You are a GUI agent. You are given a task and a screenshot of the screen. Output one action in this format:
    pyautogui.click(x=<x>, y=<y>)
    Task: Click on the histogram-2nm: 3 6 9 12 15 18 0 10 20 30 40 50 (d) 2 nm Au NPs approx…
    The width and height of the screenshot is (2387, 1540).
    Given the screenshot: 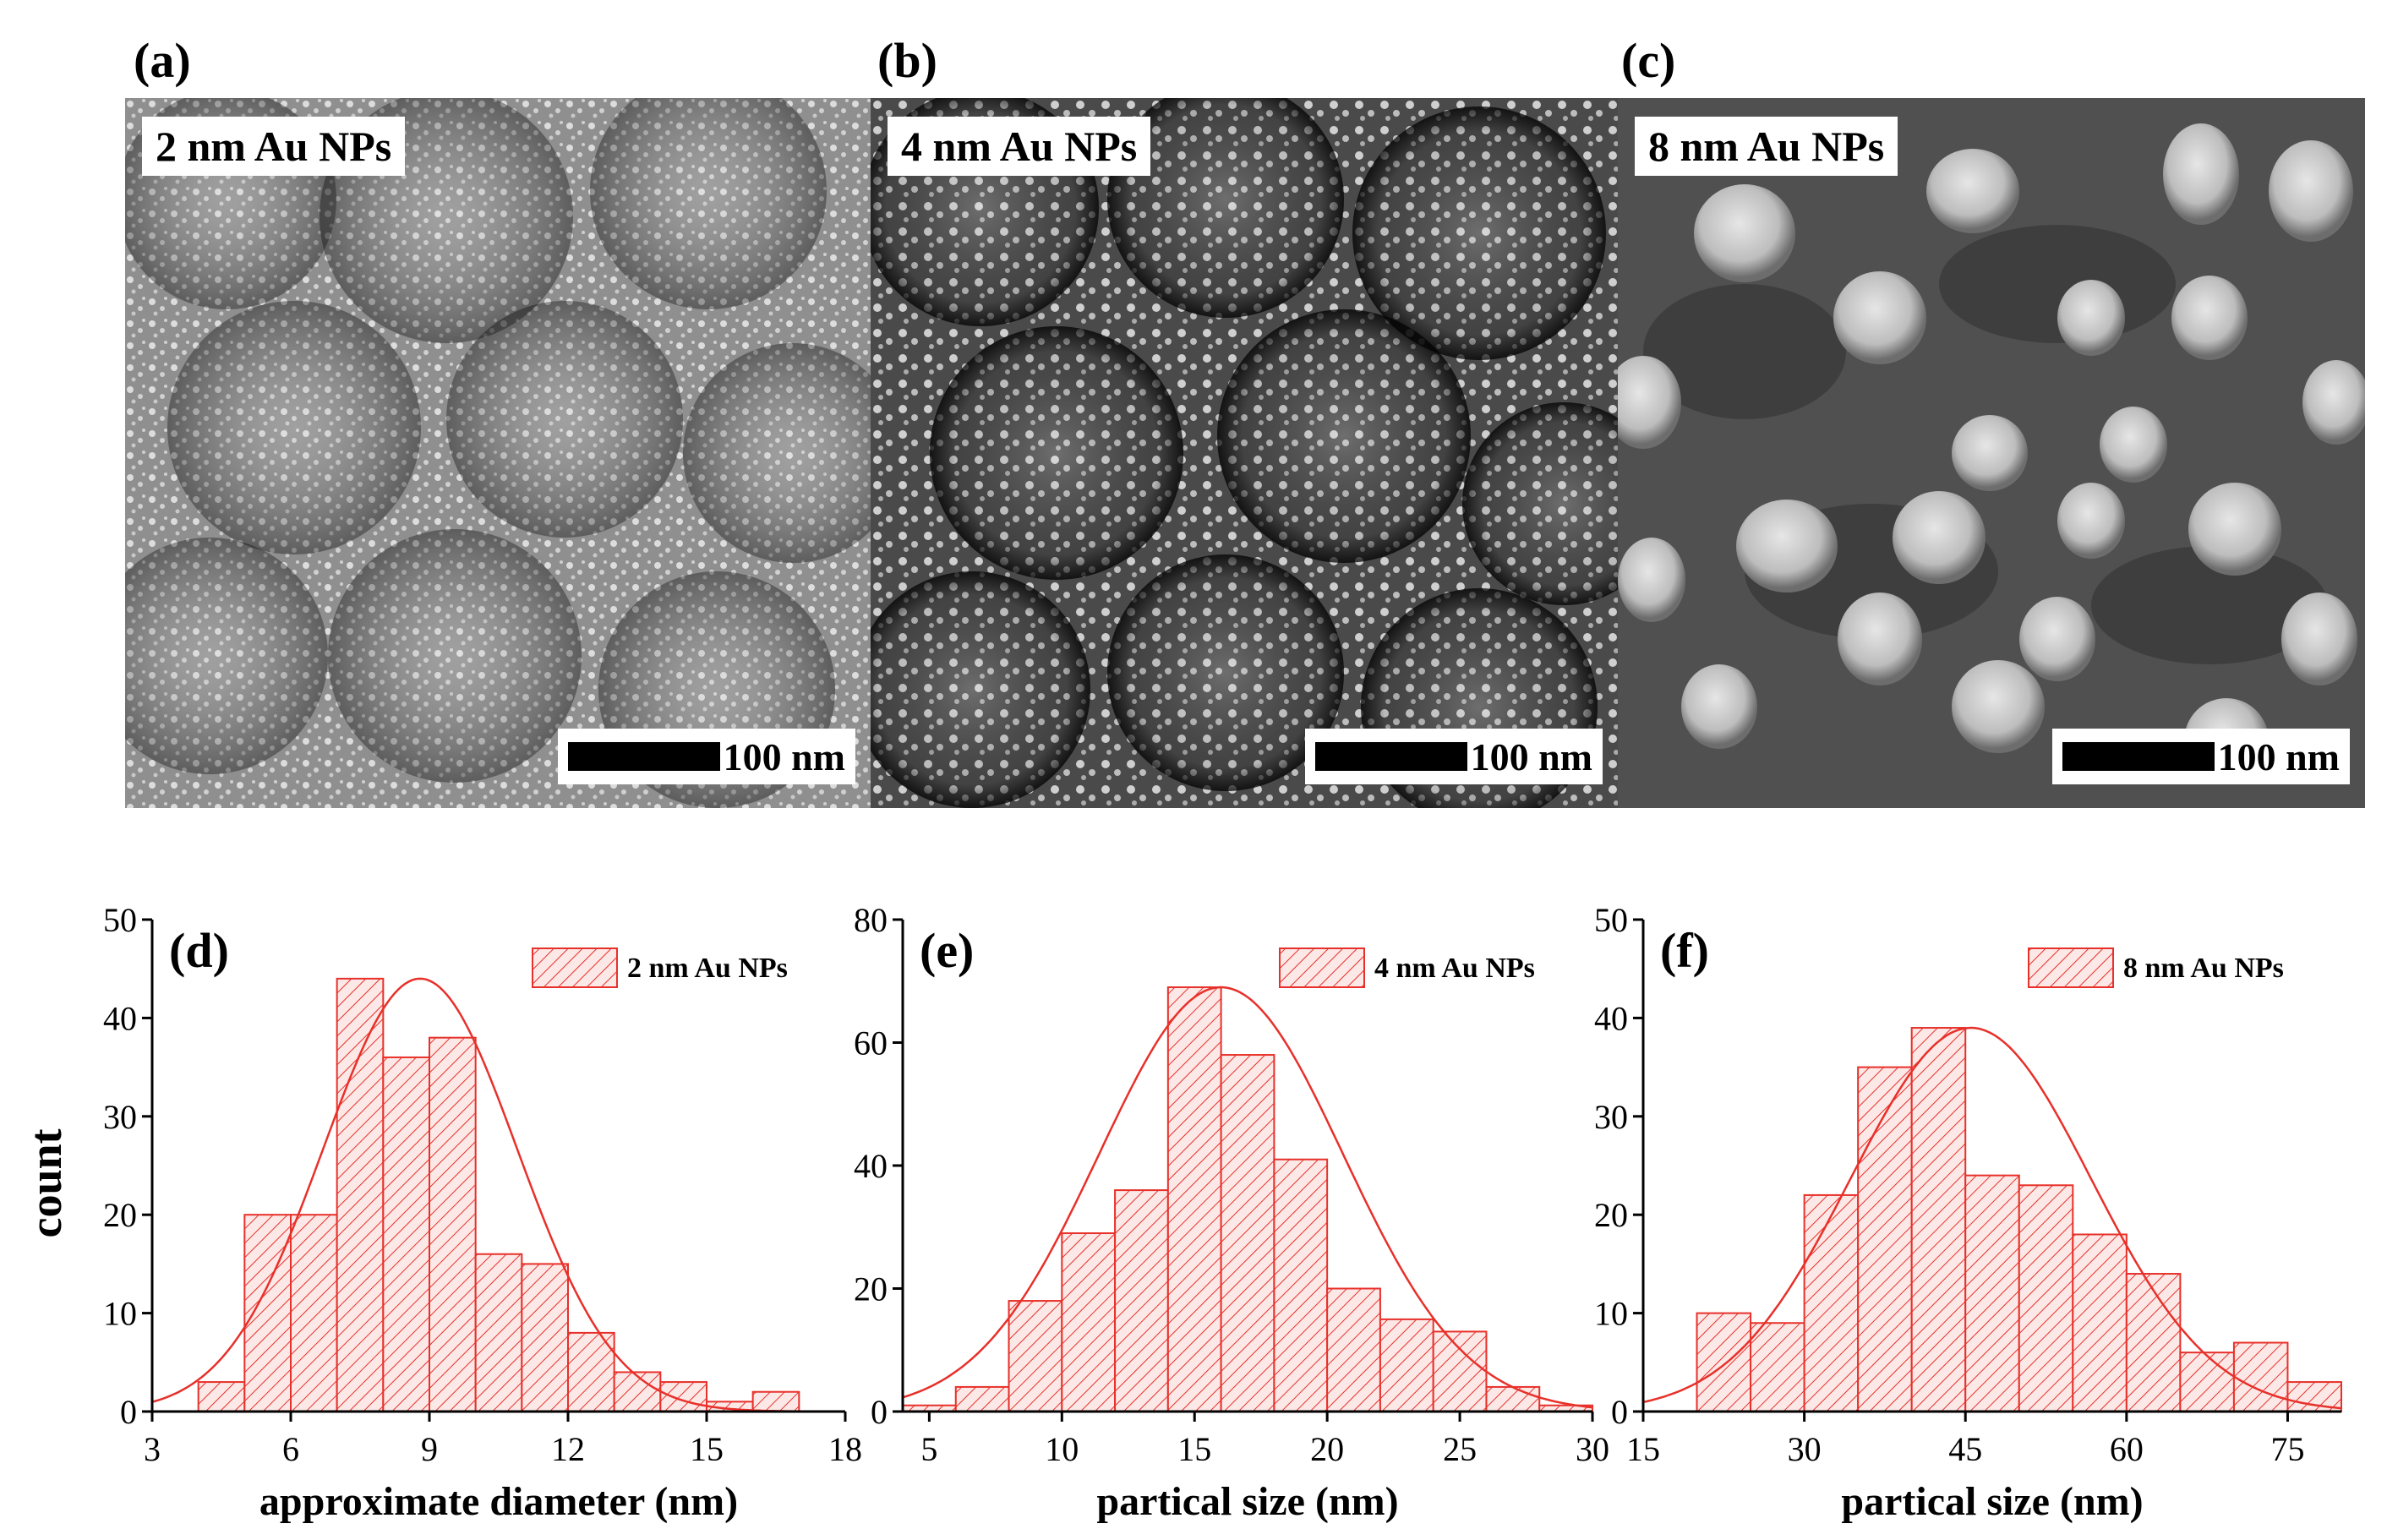 What is the action you would take?
    pyautogui.click(x=482, y=1212)
    